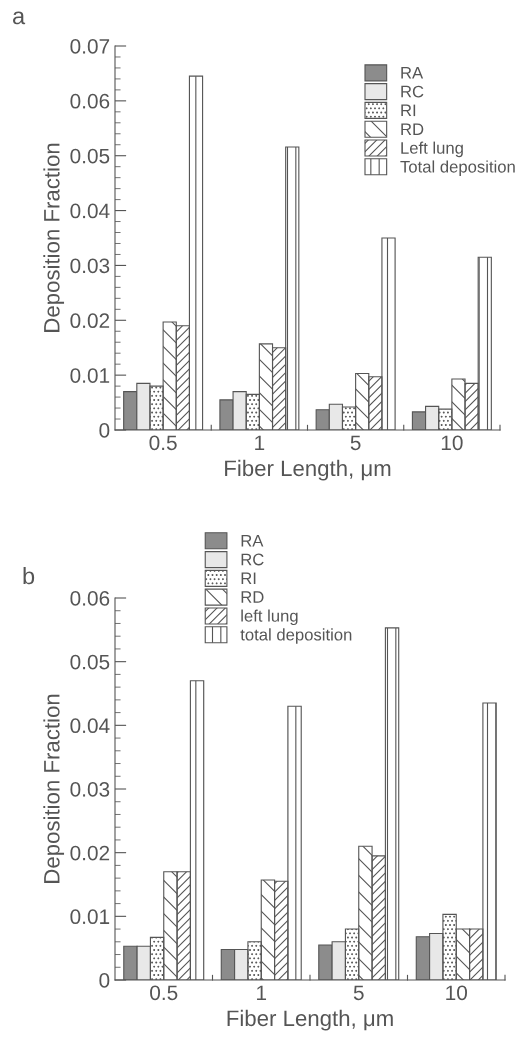 The image size is (520, 1052). Describe the element at coordinates (269, 617) in the screenshot. I see `legend-label: left lung` at that location.